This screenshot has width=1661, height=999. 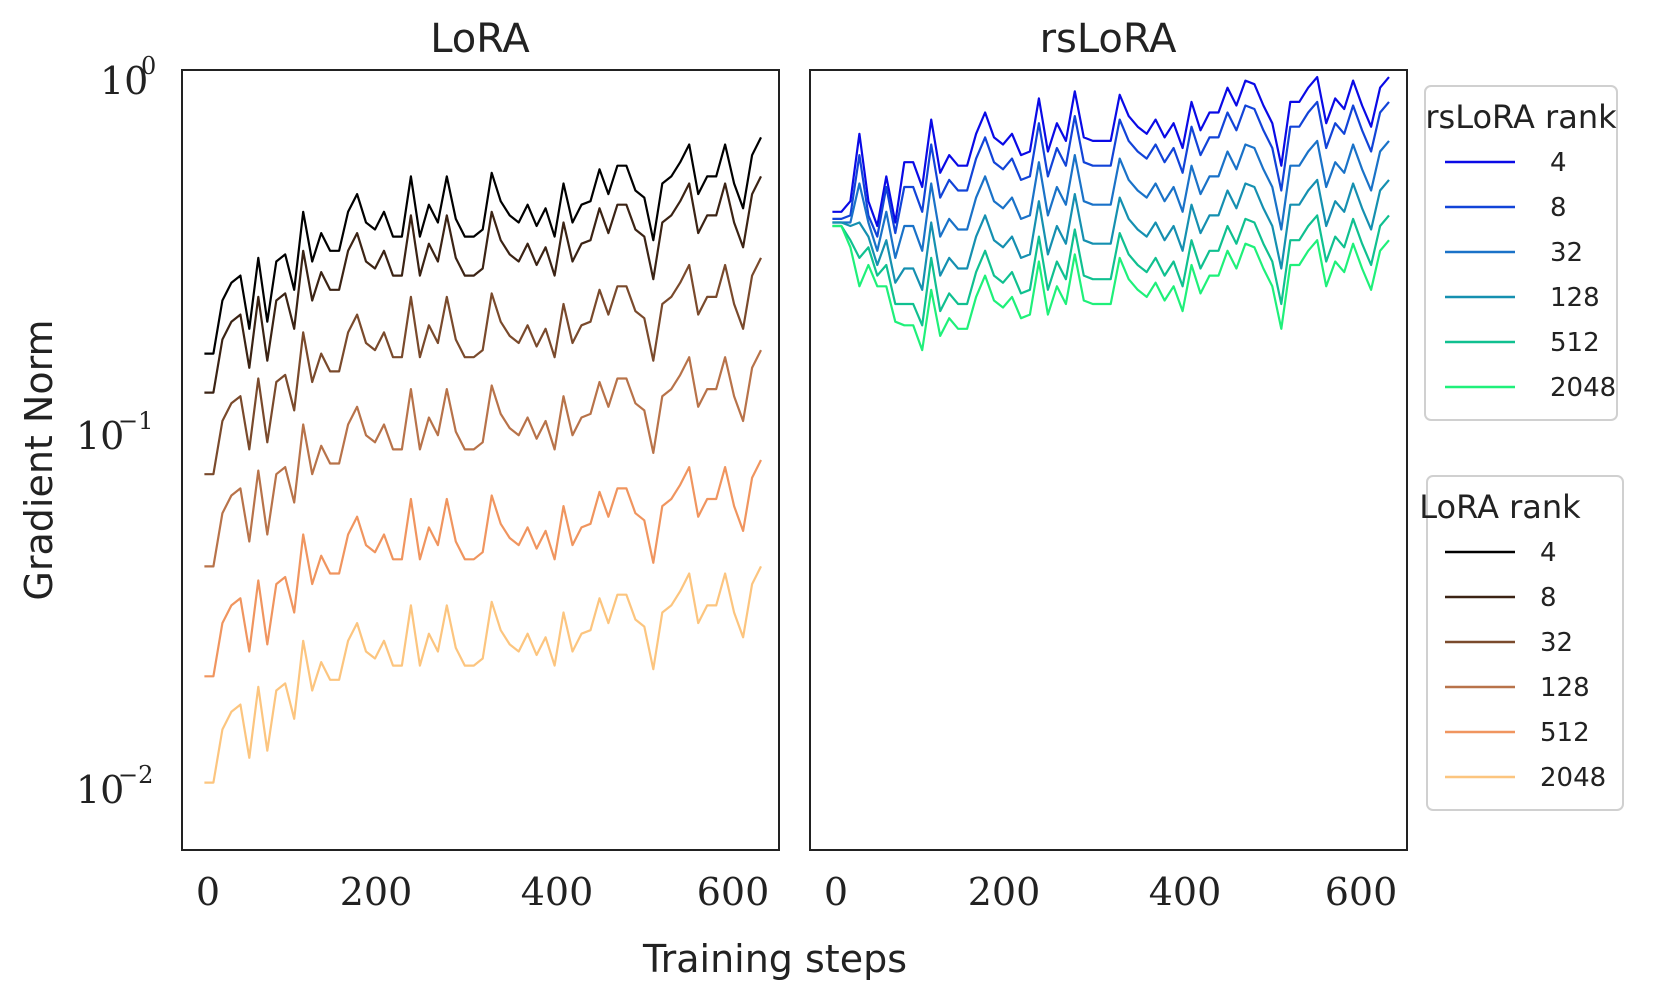 I want to click on lora-panel-title: LoRA, so click(x=480, y=39).